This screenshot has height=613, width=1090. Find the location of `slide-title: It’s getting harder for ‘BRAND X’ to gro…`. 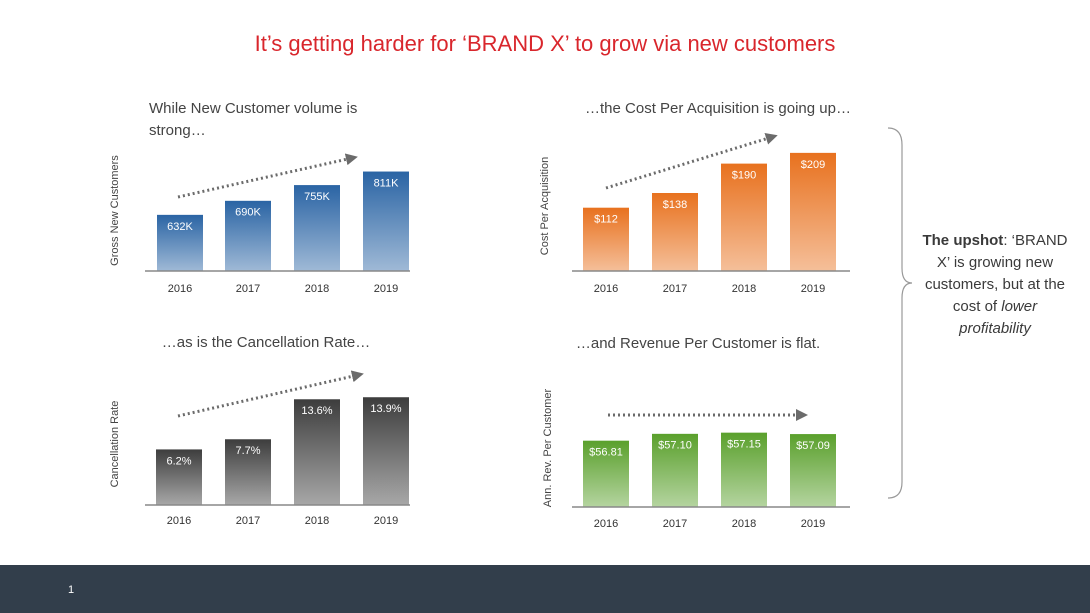

slide-title: It’s getting harder for ‘BRAND X’ to gro… is located at coordinates (545, 43).